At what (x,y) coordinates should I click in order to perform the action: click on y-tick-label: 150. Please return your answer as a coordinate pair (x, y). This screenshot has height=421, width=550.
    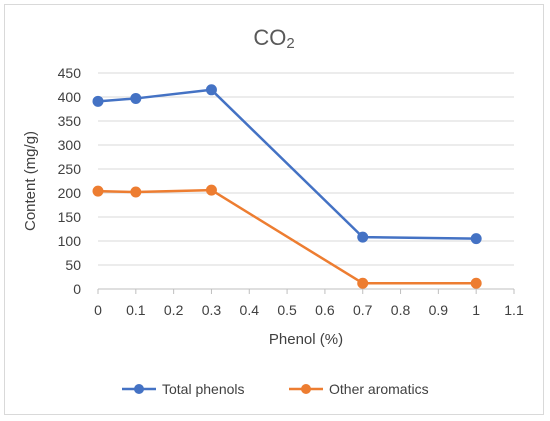
    Looking at the image, I should click on (70, 217).